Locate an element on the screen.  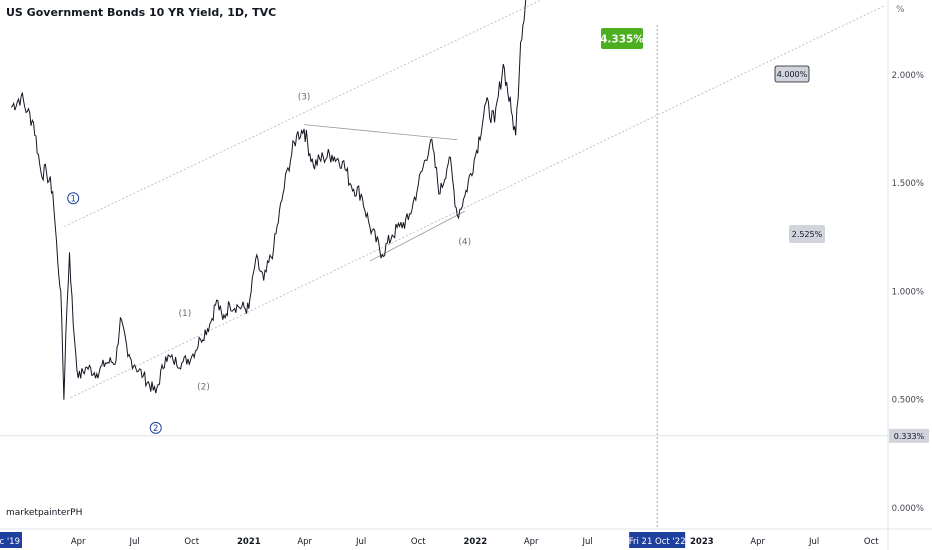
wave-label-7: (3) is located at coordinates (304, 97).